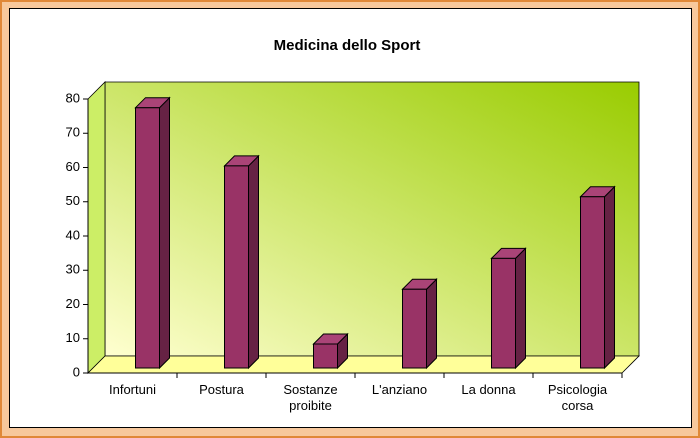 Image resolution: width=700 pixels, height=438 pixels. What do you see at coordinates (73, 303) in the screenshot?
I see `y-tick-label: 20` at bounding box center [73, 303].